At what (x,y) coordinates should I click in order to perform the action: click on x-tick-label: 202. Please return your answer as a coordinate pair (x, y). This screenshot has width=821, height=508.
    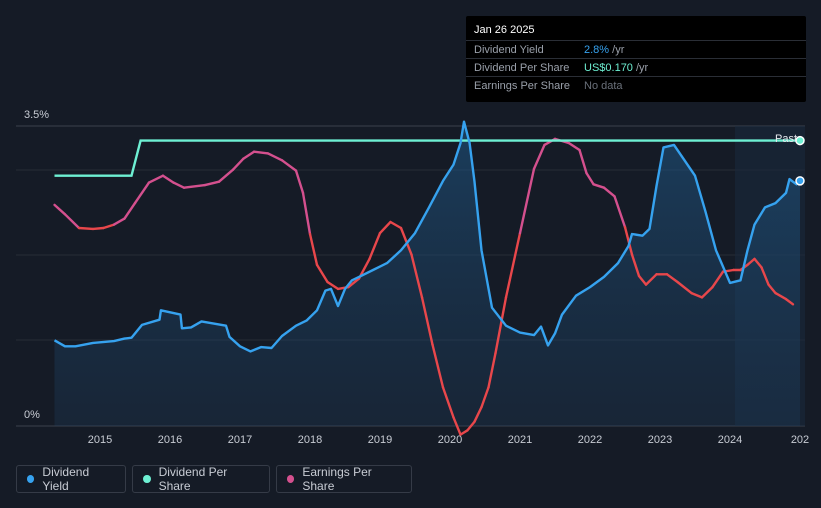
    Looking at the image, I should click on (800, 440).